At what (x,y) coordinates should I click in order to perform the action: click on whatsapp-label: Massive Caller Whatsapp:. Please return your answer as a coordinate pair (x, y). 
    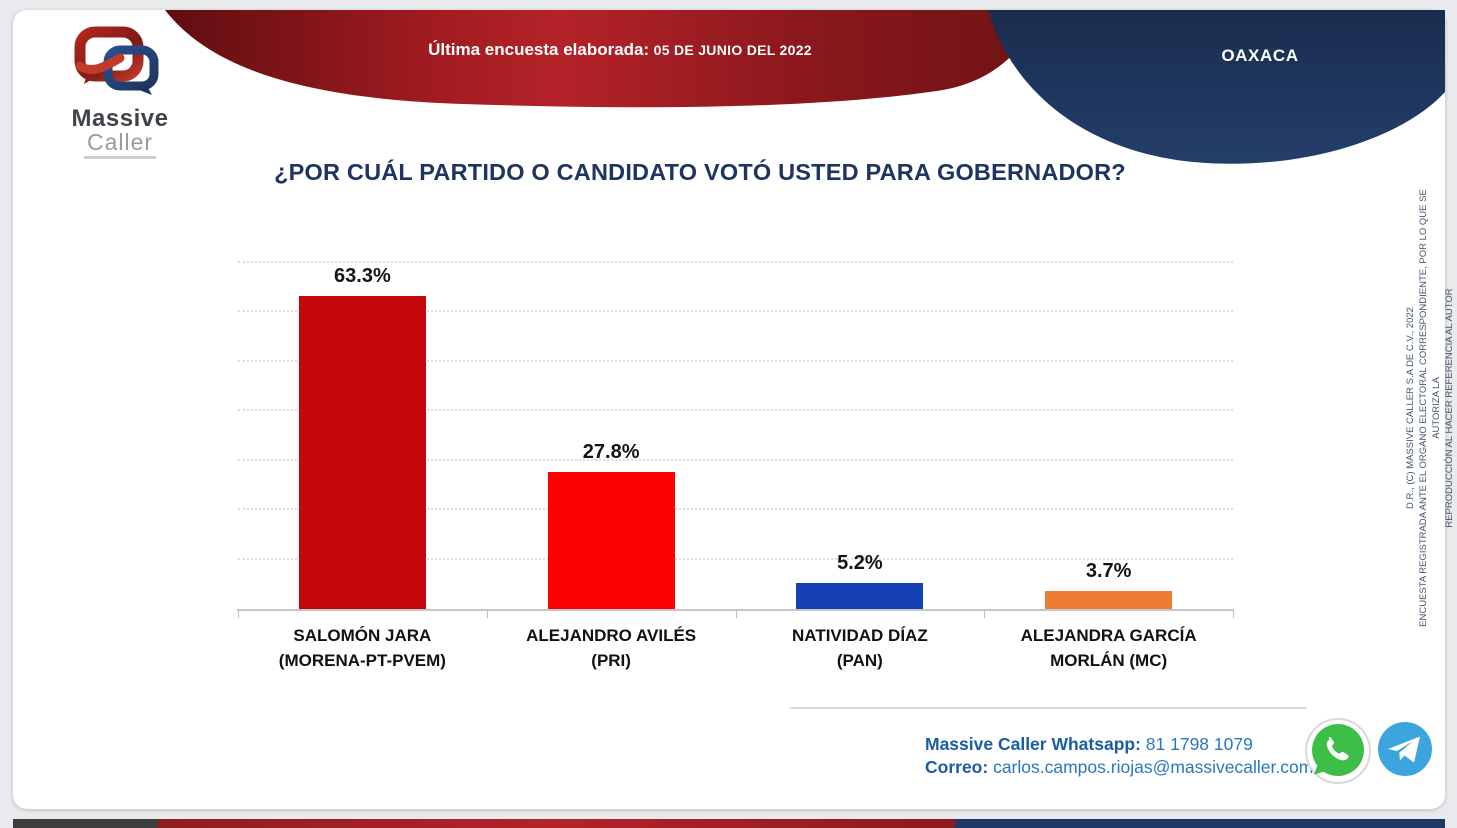
    Looking at the image, I should click on (1033, 744).